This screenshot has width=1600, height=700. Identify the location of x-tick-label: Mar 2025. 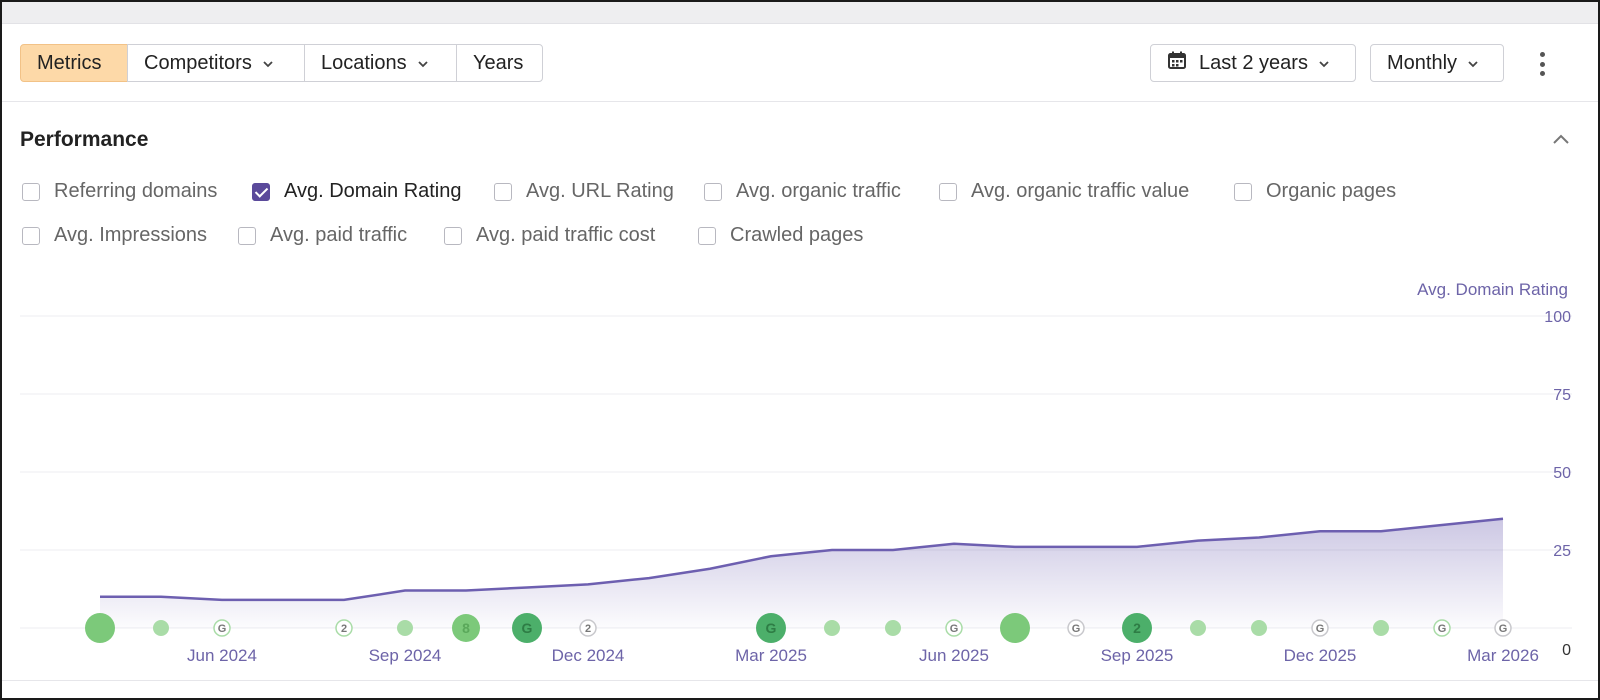
(771, 655).